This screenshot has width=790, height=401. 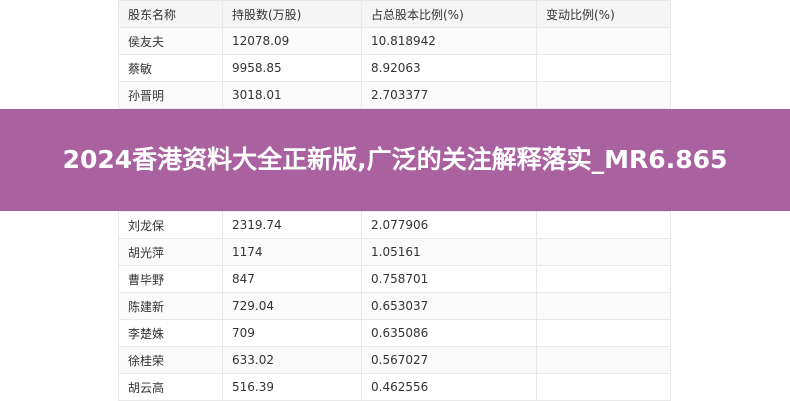 What do you see at coordinates (449, 225) in the screenshot?
I see `table-cell: 2.077906` at bounding box center [449, 225].